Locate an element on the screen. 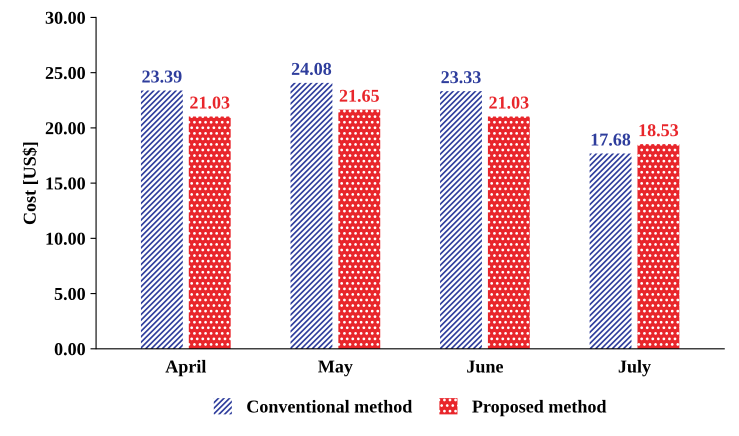 The width and height of the screenshot is (739, 436). legend-label: Proposed method is located at coordinates (539, 408).